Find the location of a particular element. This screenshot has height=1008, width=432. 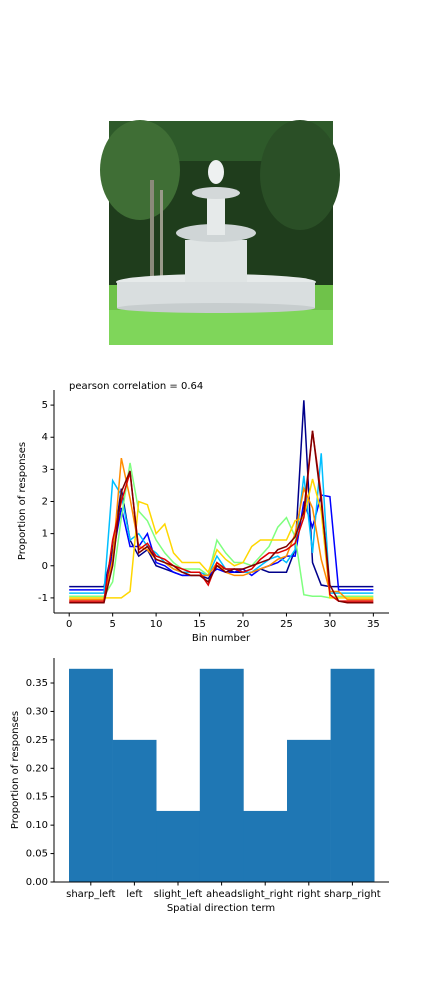

bar-x-label: Spatial direction term is located at coordinates (221, 908).